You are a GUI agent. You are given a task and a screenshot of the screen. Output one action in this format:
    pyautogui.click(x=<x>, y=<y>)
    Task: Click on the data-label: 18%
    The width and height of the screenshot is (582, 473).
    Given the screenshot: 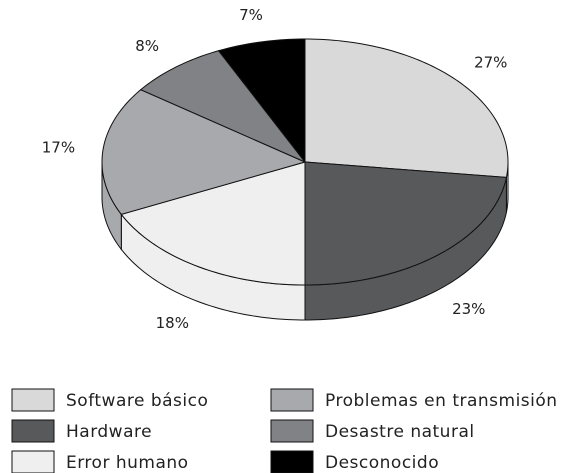 What is the action you would take?
    pyautogui.click(x=172, y=323)
    